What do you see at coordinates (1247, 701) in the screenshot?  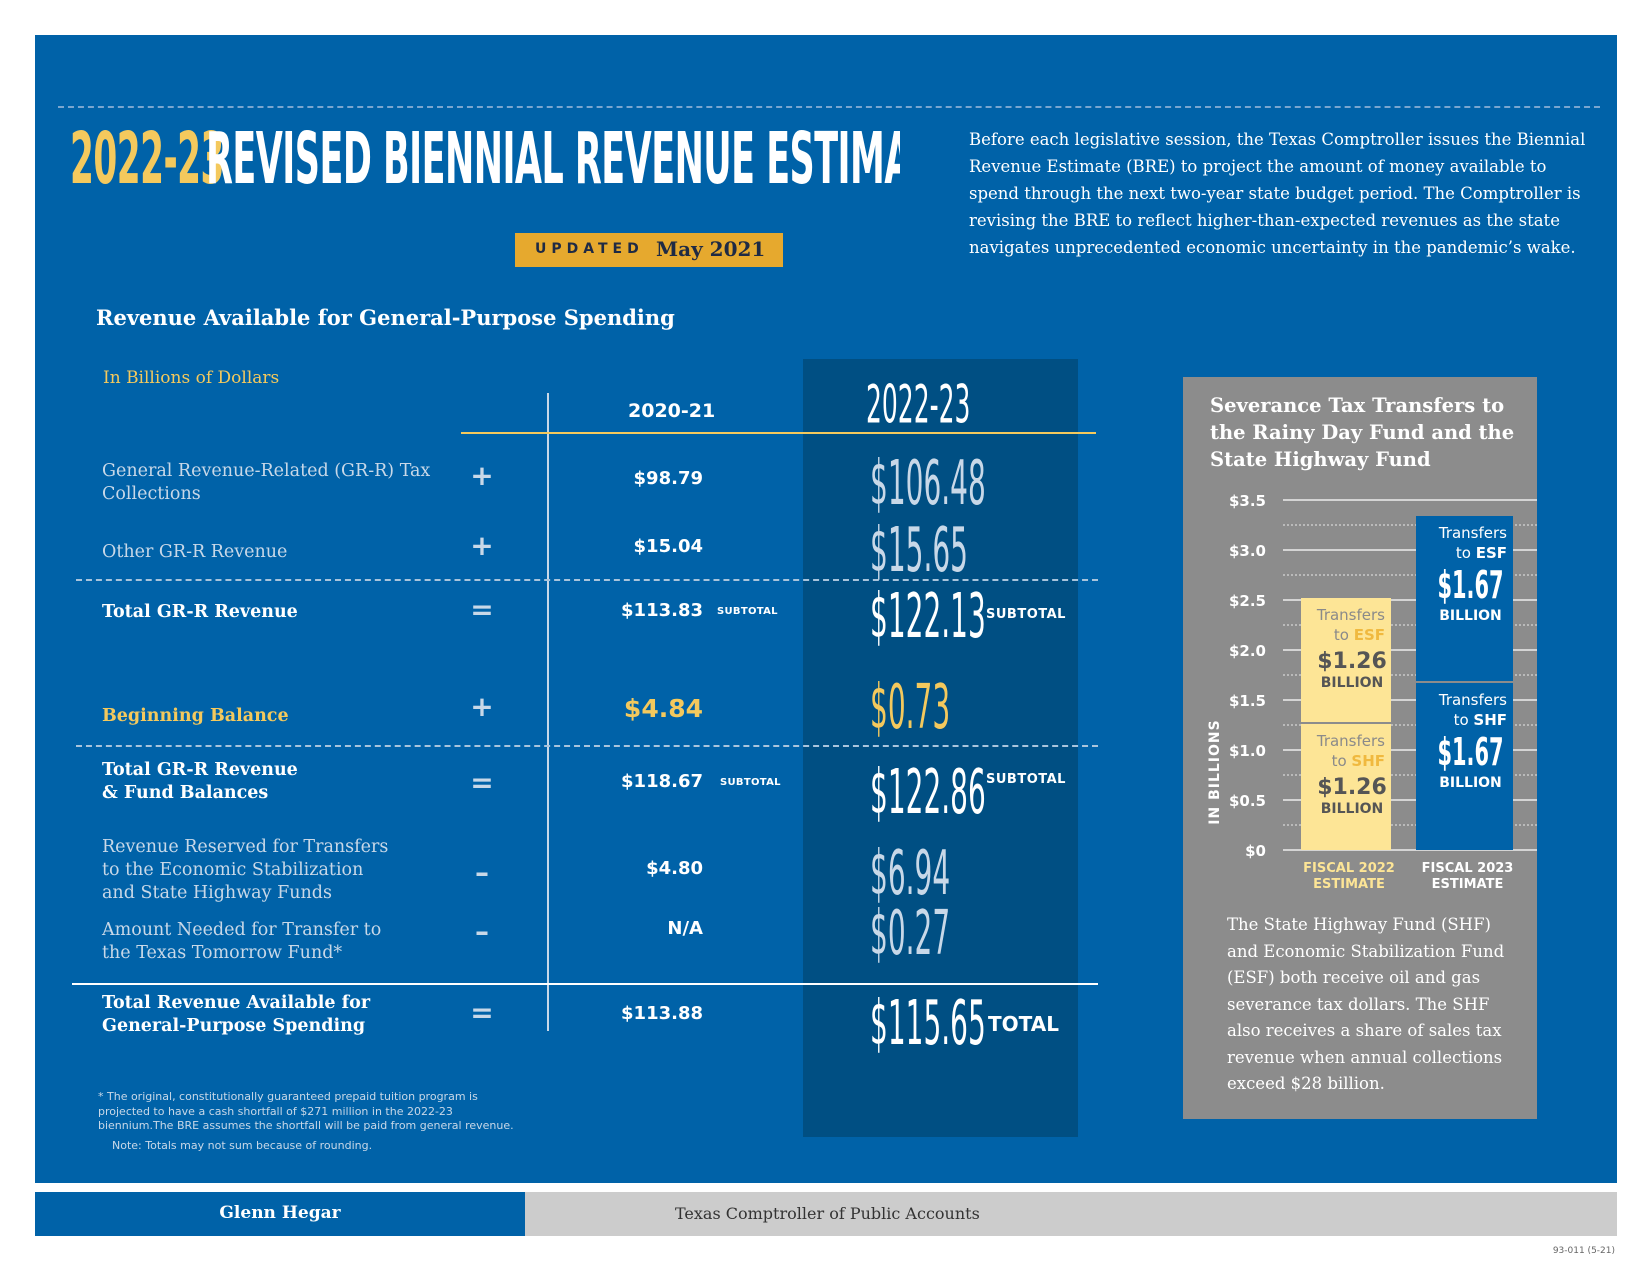 I see `y-tick-label: $1.5` at bounding box center [1247, 701].